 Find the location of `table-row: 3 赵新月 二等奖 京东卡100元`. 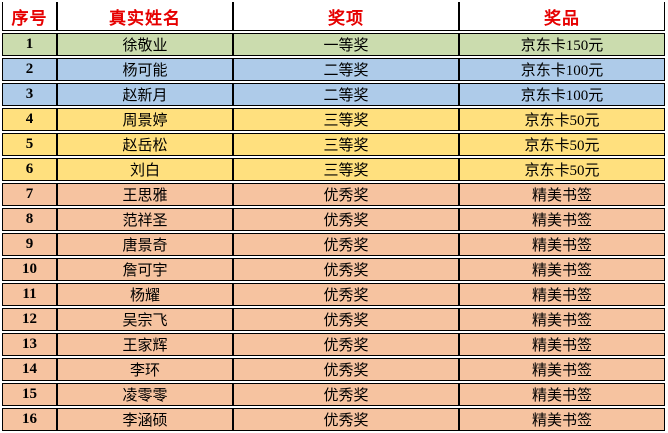

table-row: 3 赵新月 二等奖 京东卡100元 is located at coordinates (333, 94).